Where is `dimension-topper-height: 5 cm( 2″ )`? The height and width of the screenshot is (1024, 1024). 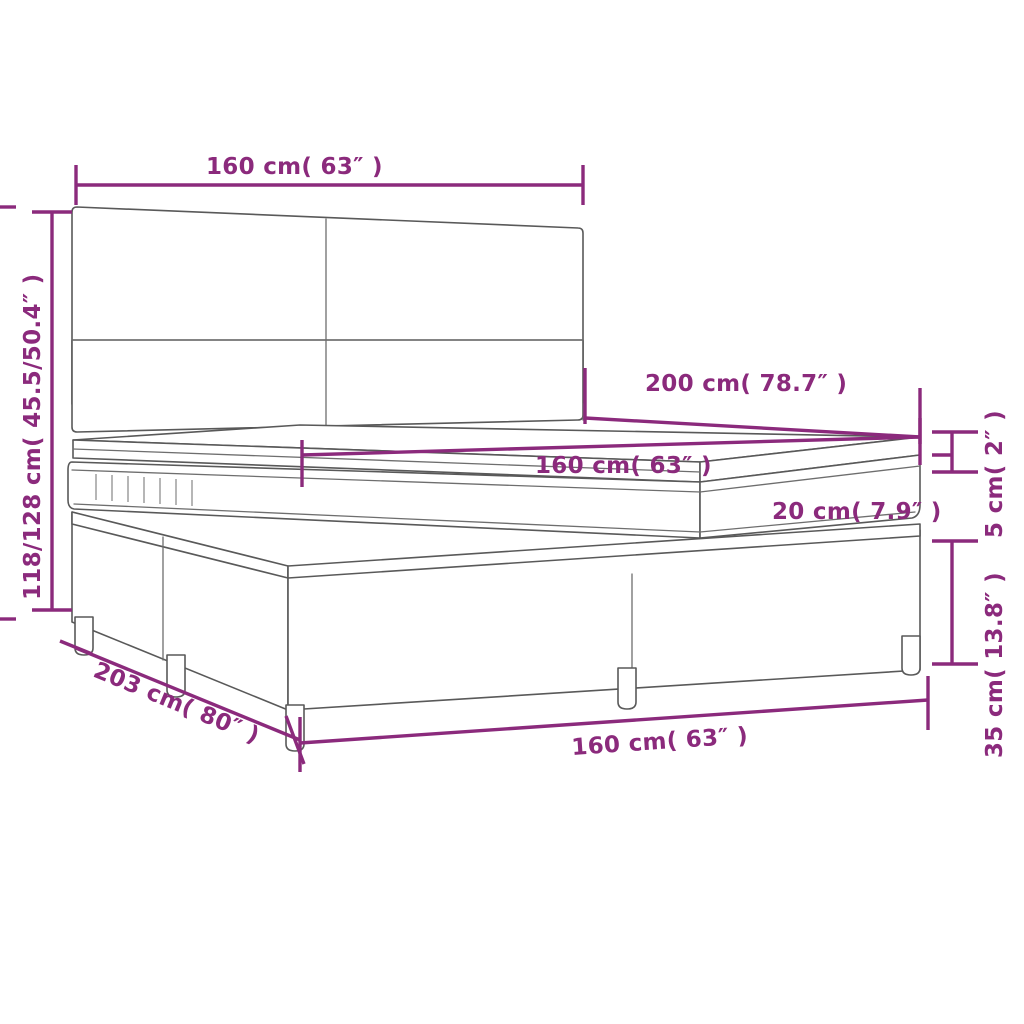
dimension-topper-height: 5 cm( 2″ ) is located at coordinates (970, 474).